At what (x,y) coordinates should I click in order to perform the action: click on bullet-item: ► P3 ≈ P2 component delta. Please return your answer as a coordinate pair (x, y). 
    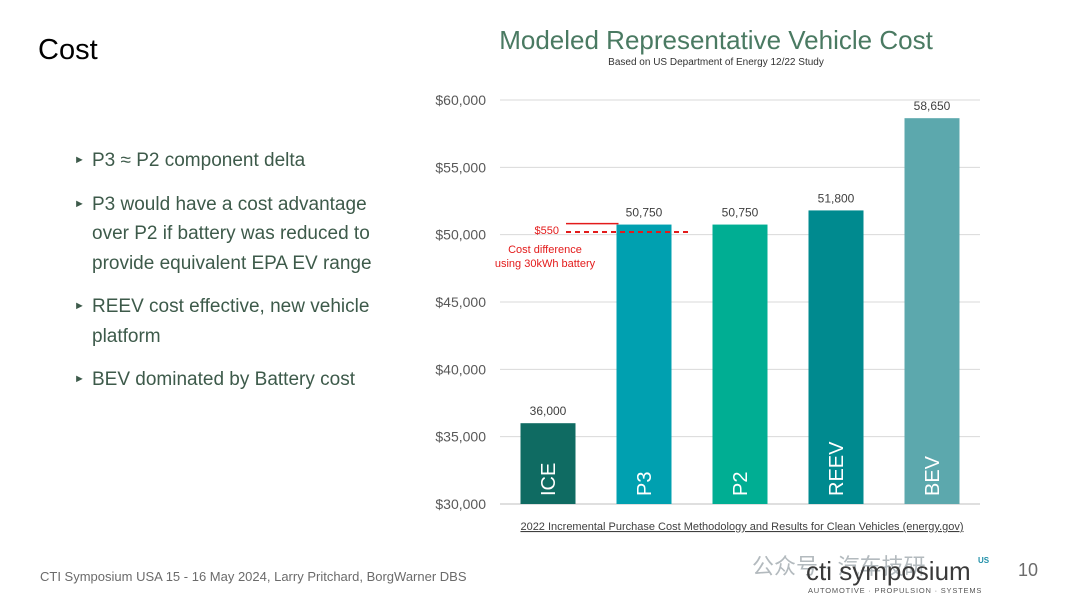
    Looking at the image, I should click on (224, 161).